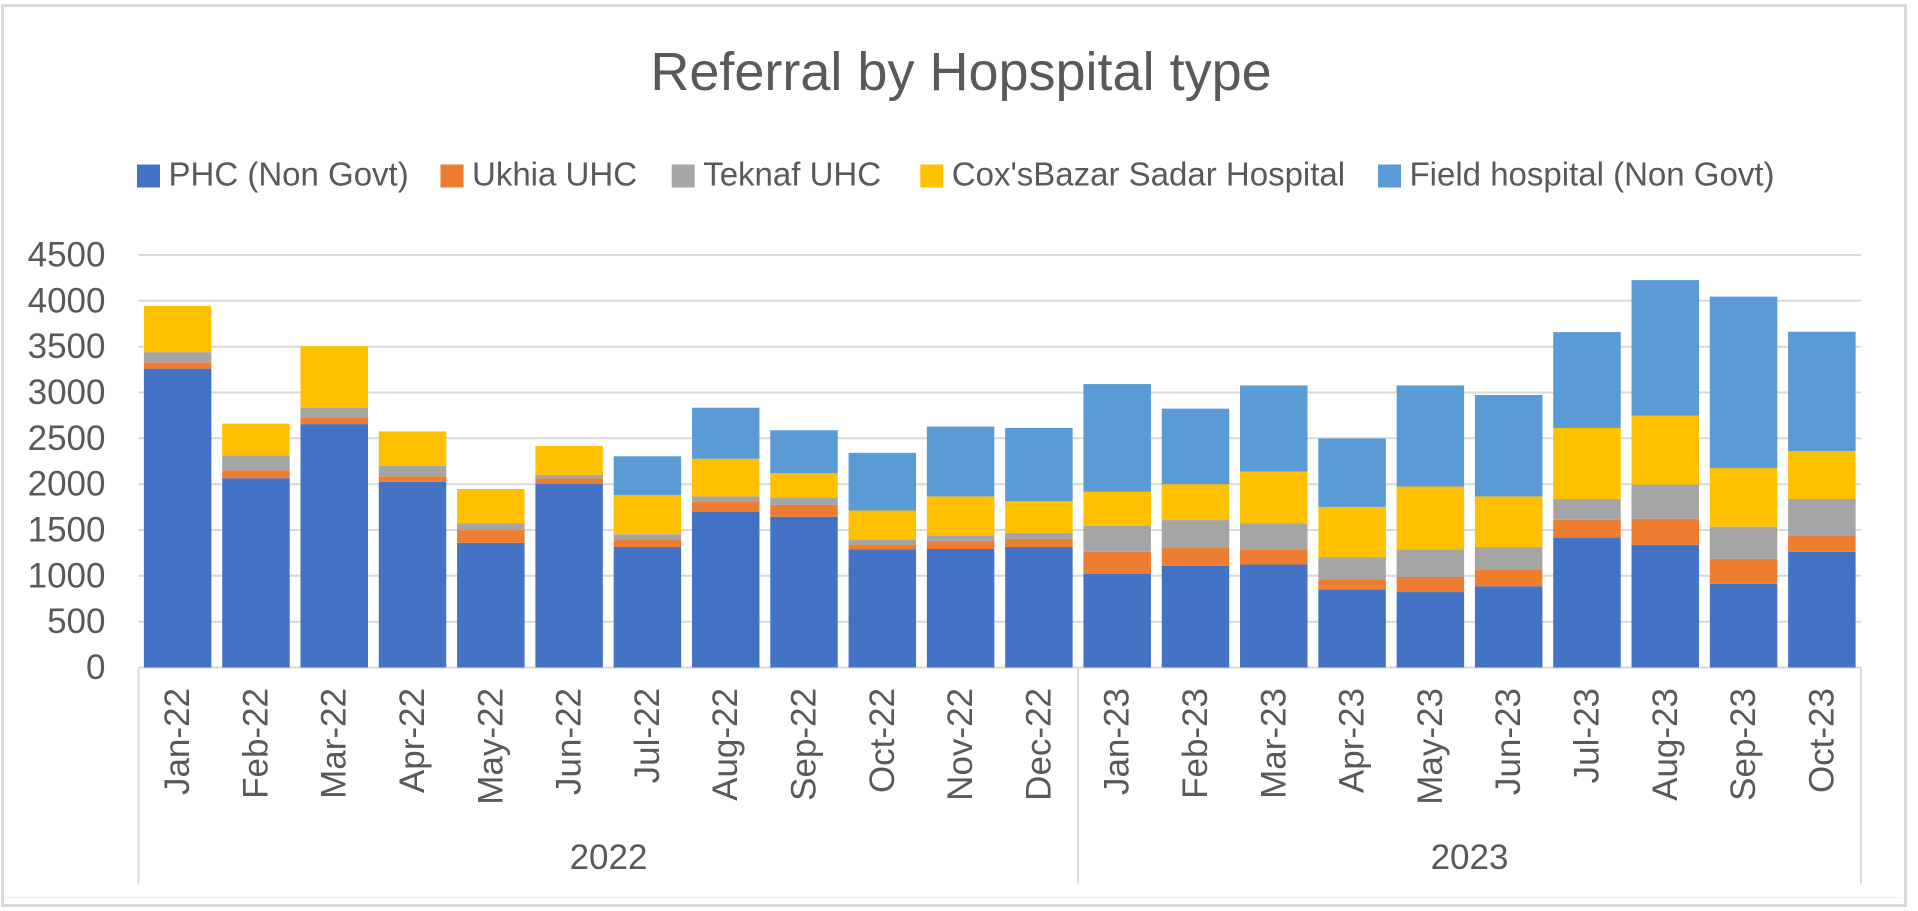 The width and height of the screenshot is (1918, 911). What do you see at coordinates (1586, 735) in the screenshot?
I see `svg-text: Jul-23` at bounding box center [1586, 735].